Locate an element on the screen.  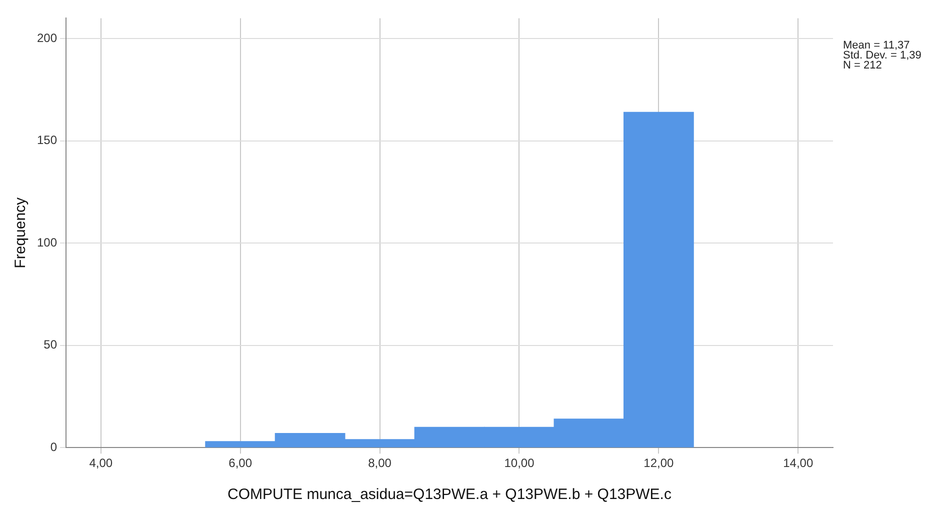
y-tick-label: 150 is located at coordinates (47, 140).